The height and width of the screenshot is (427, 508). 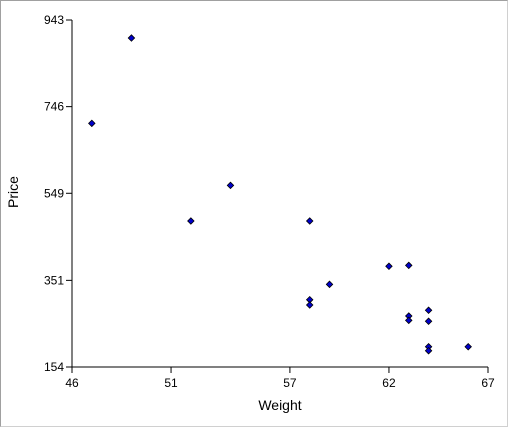 I want to click on x-tick-label: 67, so click(x=488, y=383).